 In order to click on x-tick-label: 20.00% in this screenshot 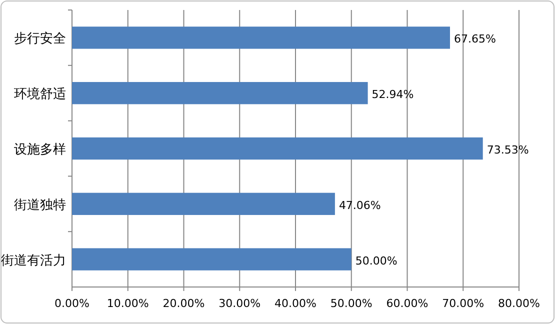, I will do `click(183, 303)`.